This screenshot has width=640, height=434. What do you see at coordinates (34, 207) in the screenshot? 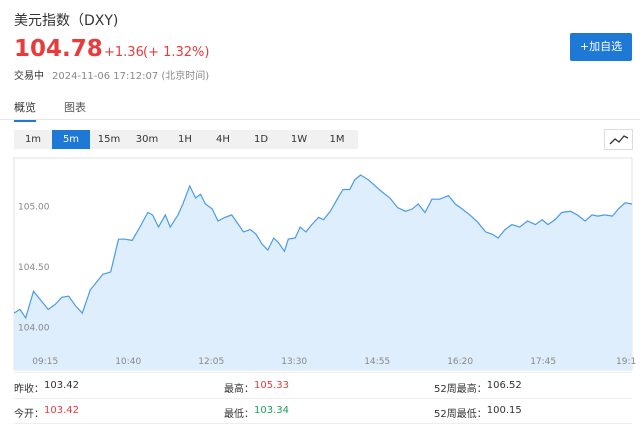
I see `y-tick-label: 105.00` at bounding box center [34, 207].